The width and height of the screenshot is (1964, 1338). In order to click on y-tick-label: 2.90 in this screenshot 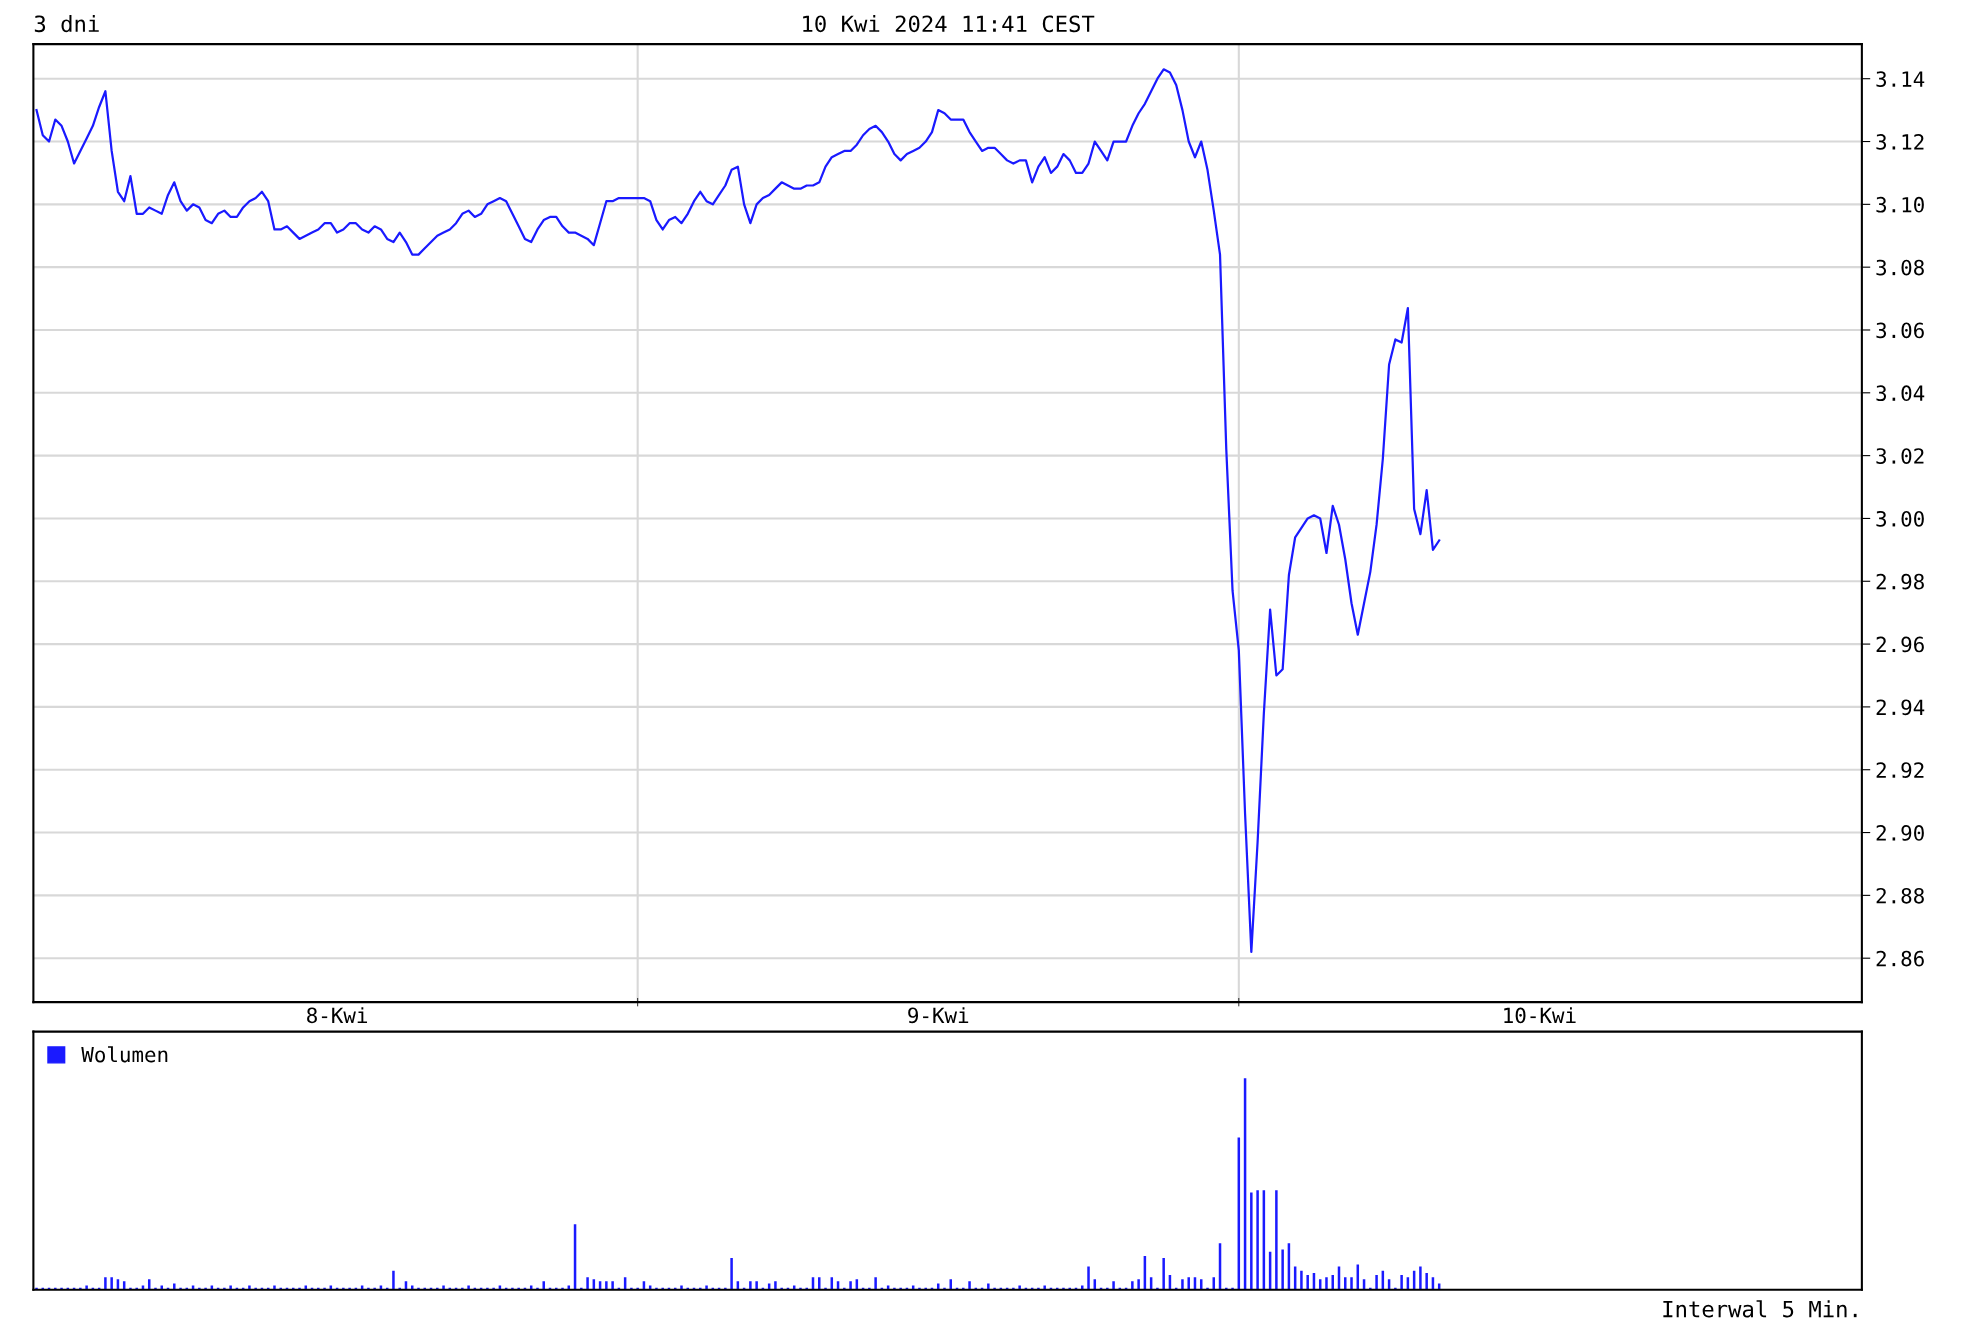, I will do `click(1900, 833)`.